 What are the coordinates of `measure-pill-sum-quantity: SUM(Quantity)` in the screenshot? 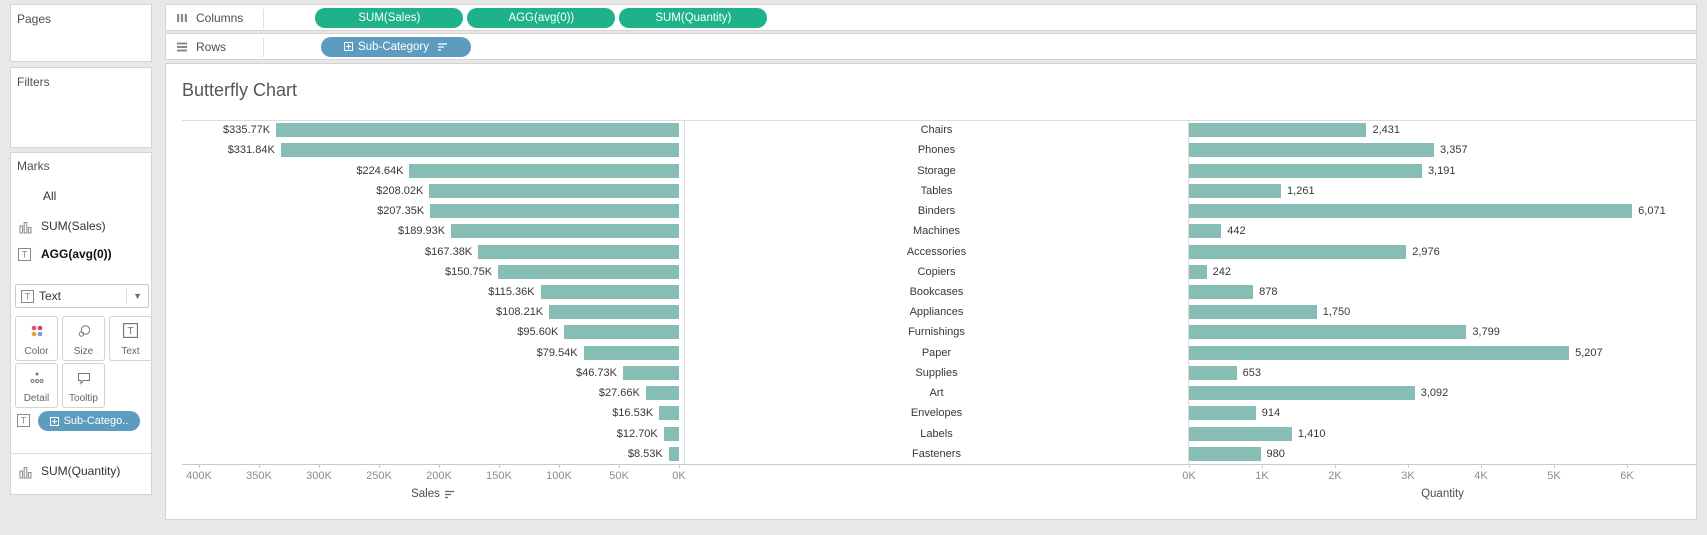 It's located at (693, 17).